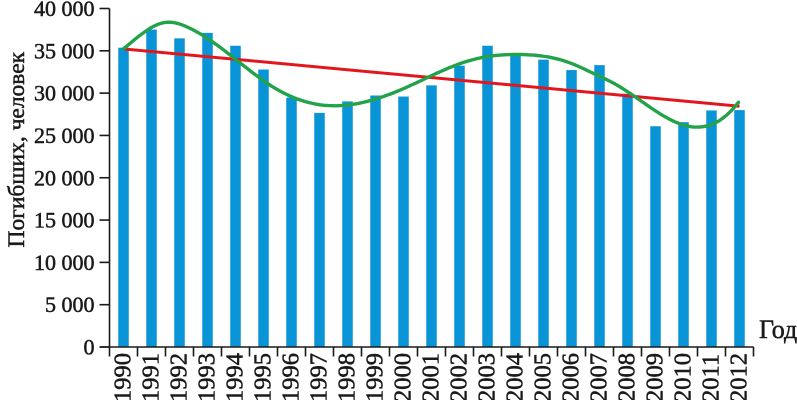  I want to click on svg-text: 2004, so click(515, 376).